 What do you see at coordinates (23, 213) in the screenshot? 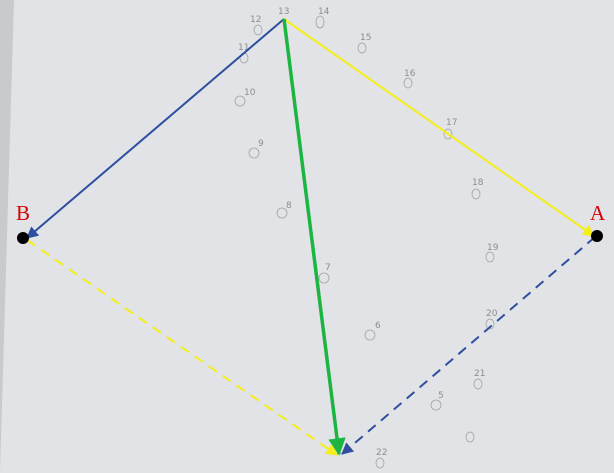
I see `point-b-label: B` at bounding box center [23, 213].